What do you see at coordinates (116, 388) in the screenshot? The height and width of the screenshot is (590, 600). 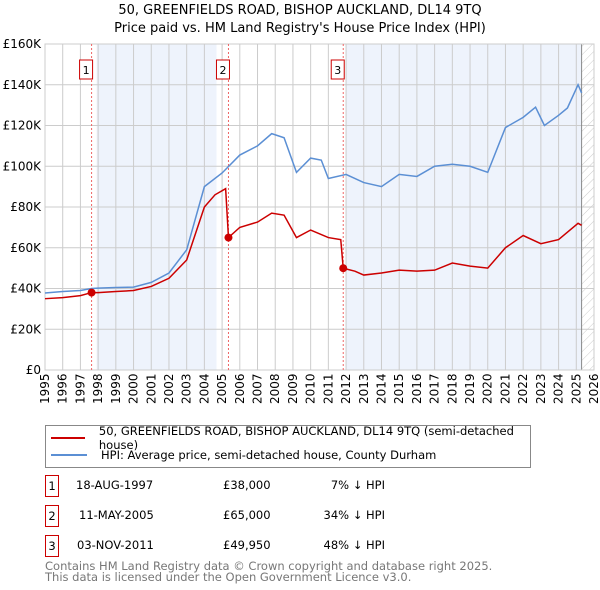 I see `x-tick-label: 1999` at bounding box center [116, 388].